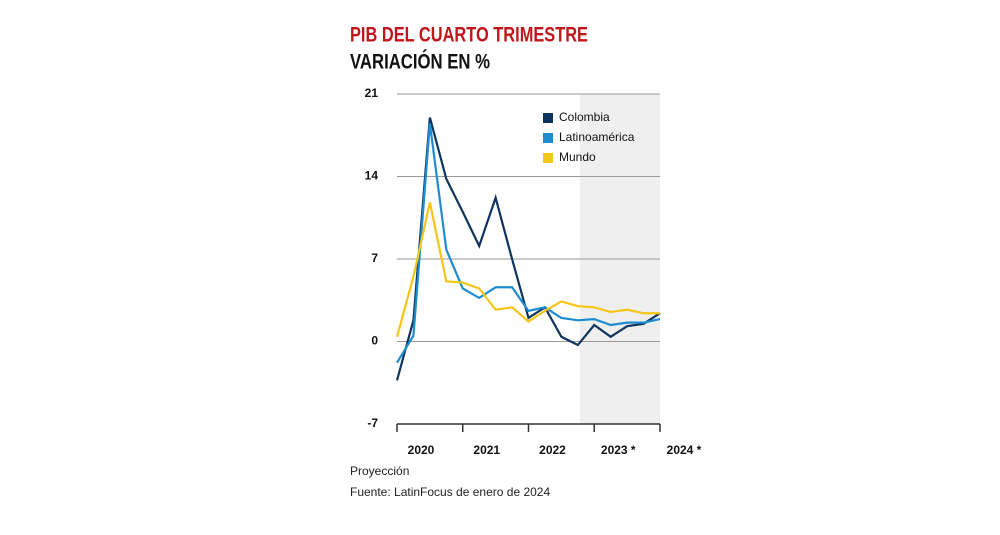 Image resolution: width=1000 pixels, height=535 pixels. What do you see at coordinates (684, 450) in the screenshot?
I see `x-tick-label: 2024 *` at bounding box center [684, 450].